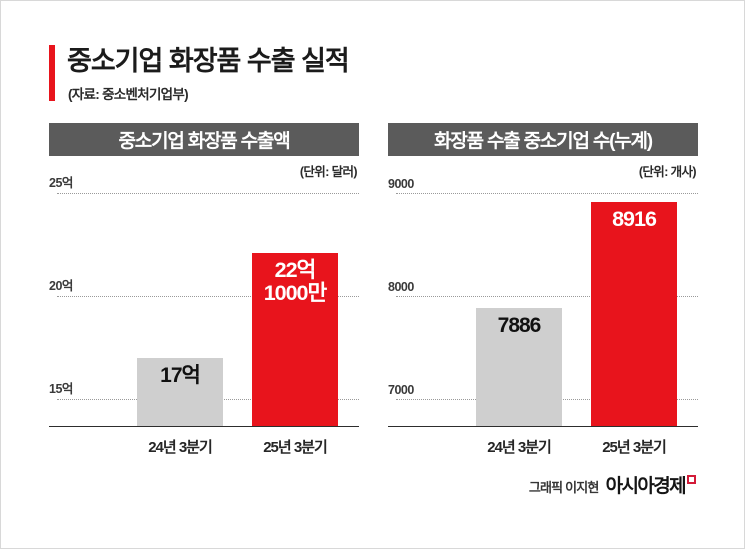 This screenshot has width=745, height=549. I want to click on bar-current: 8916, so click(634, 314).